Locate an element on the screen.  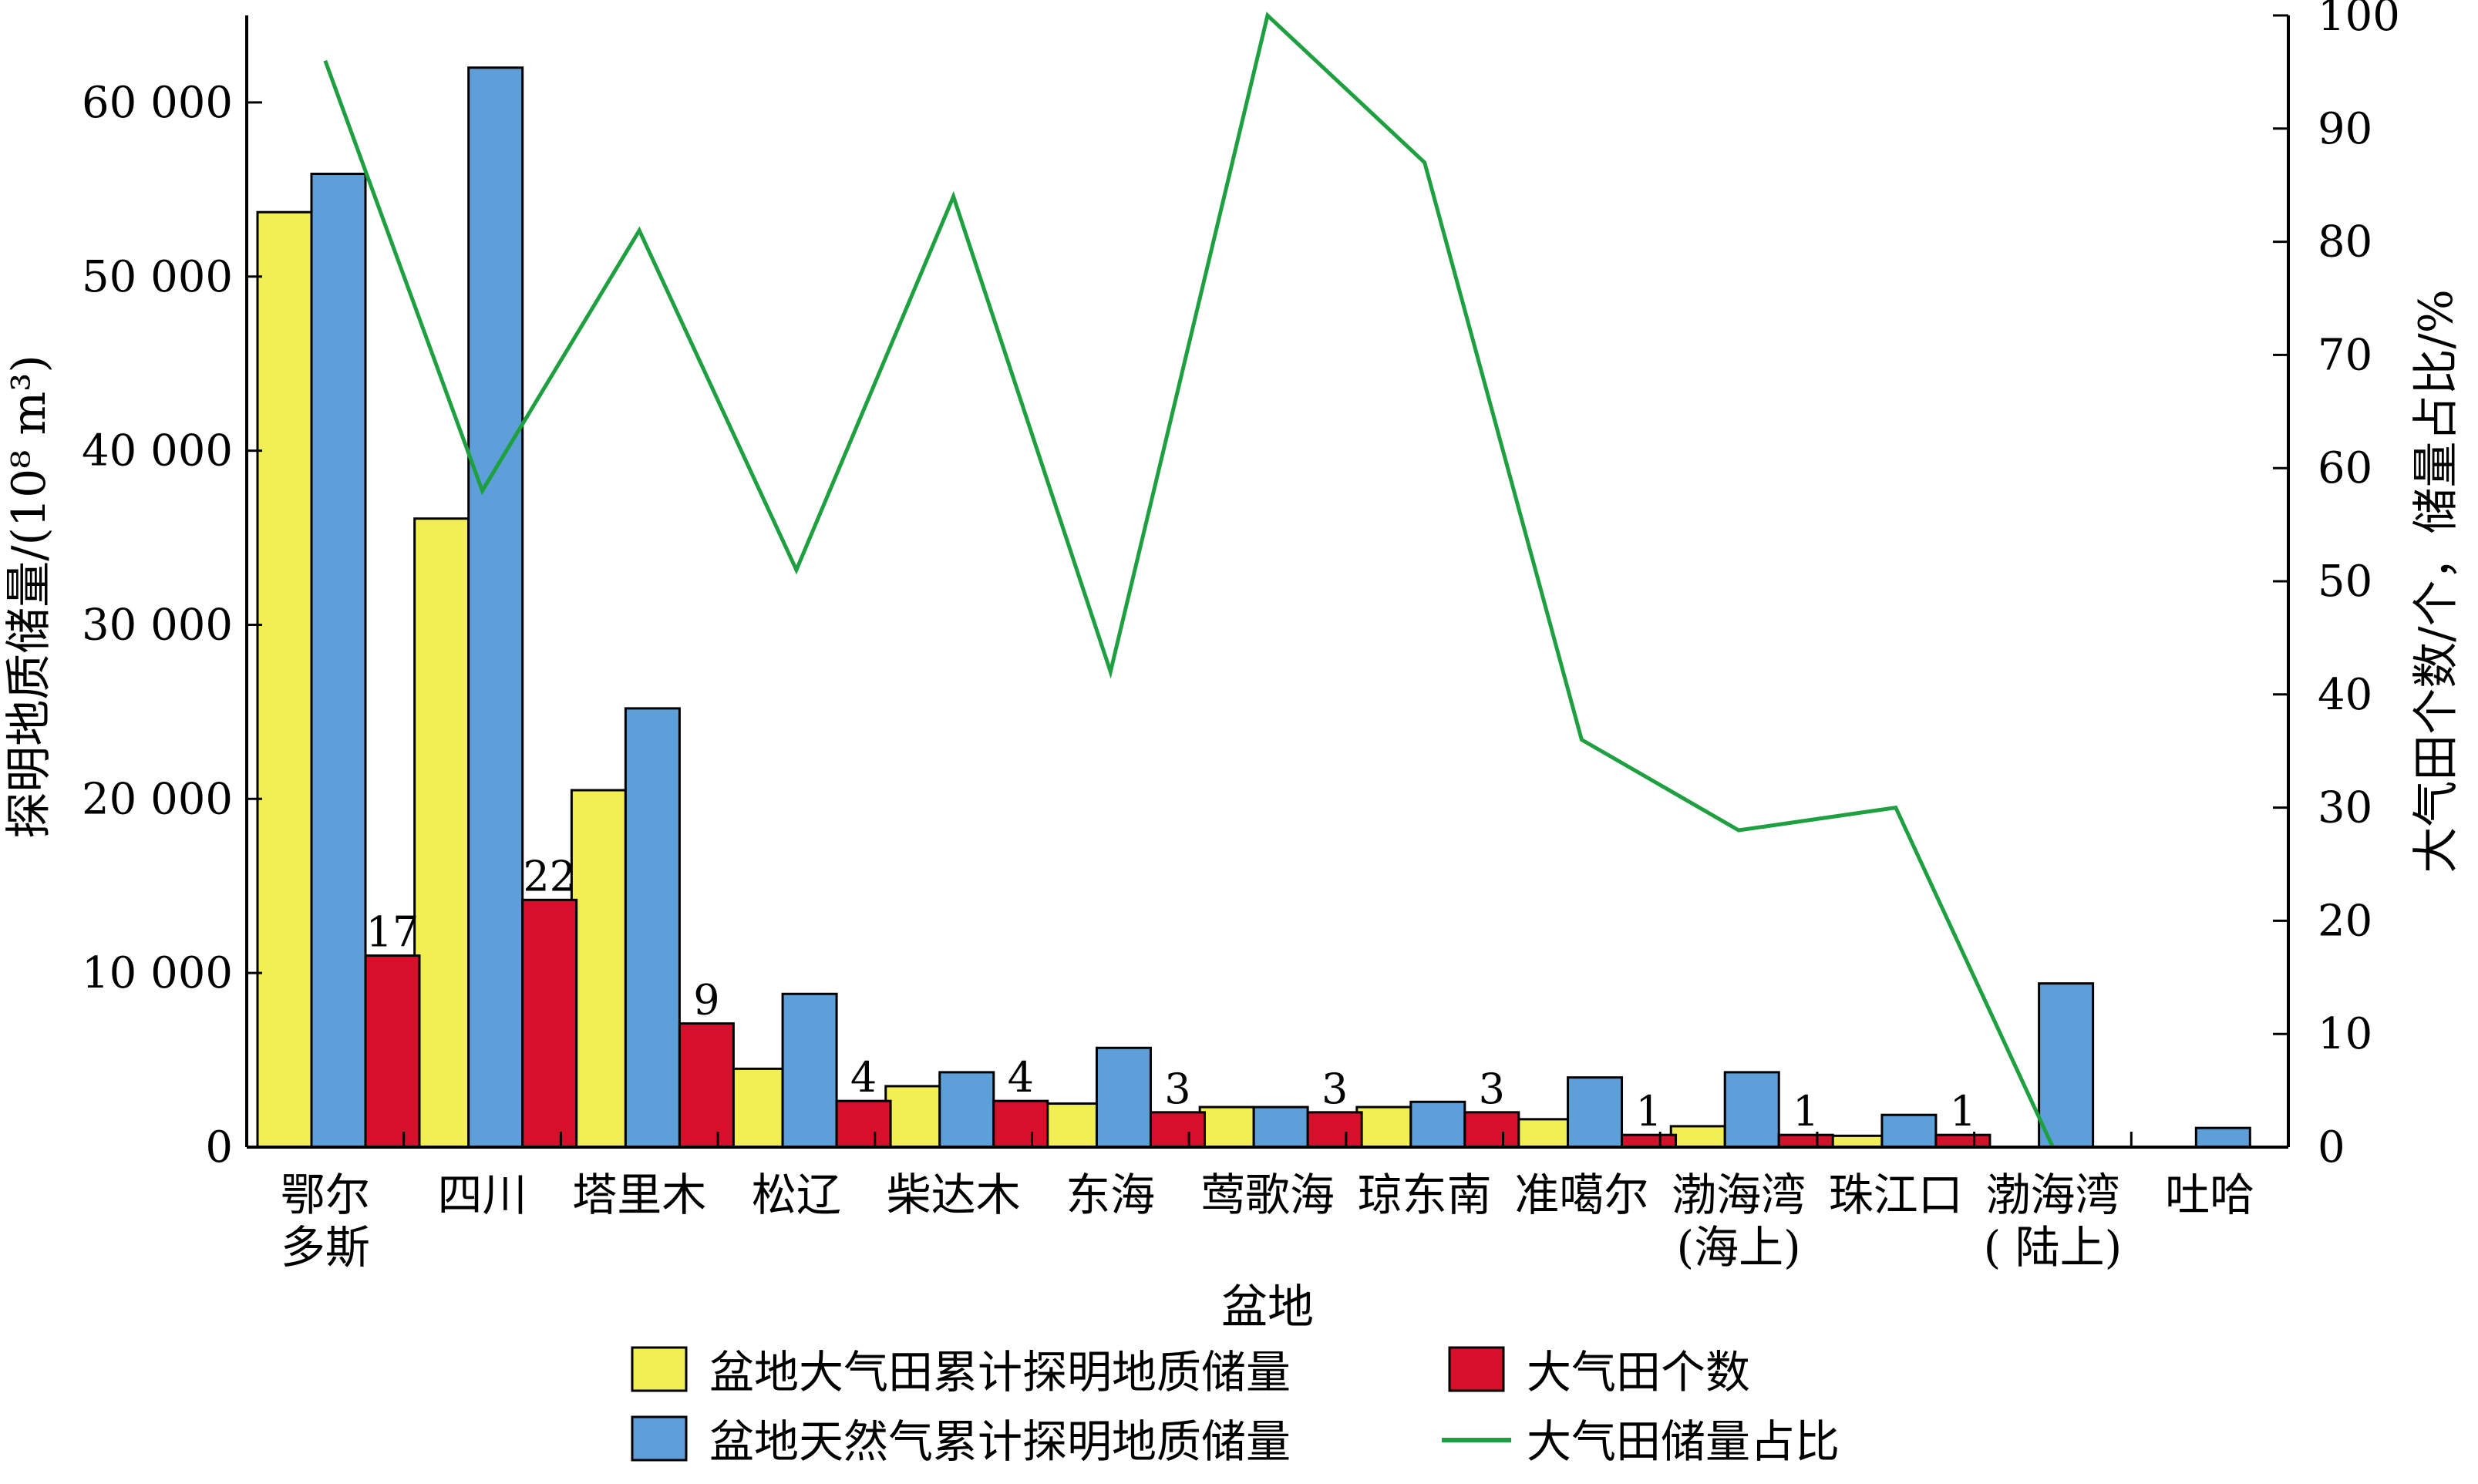
category-label-12: 渤海湾 is located at coordinates (2052, 1195).